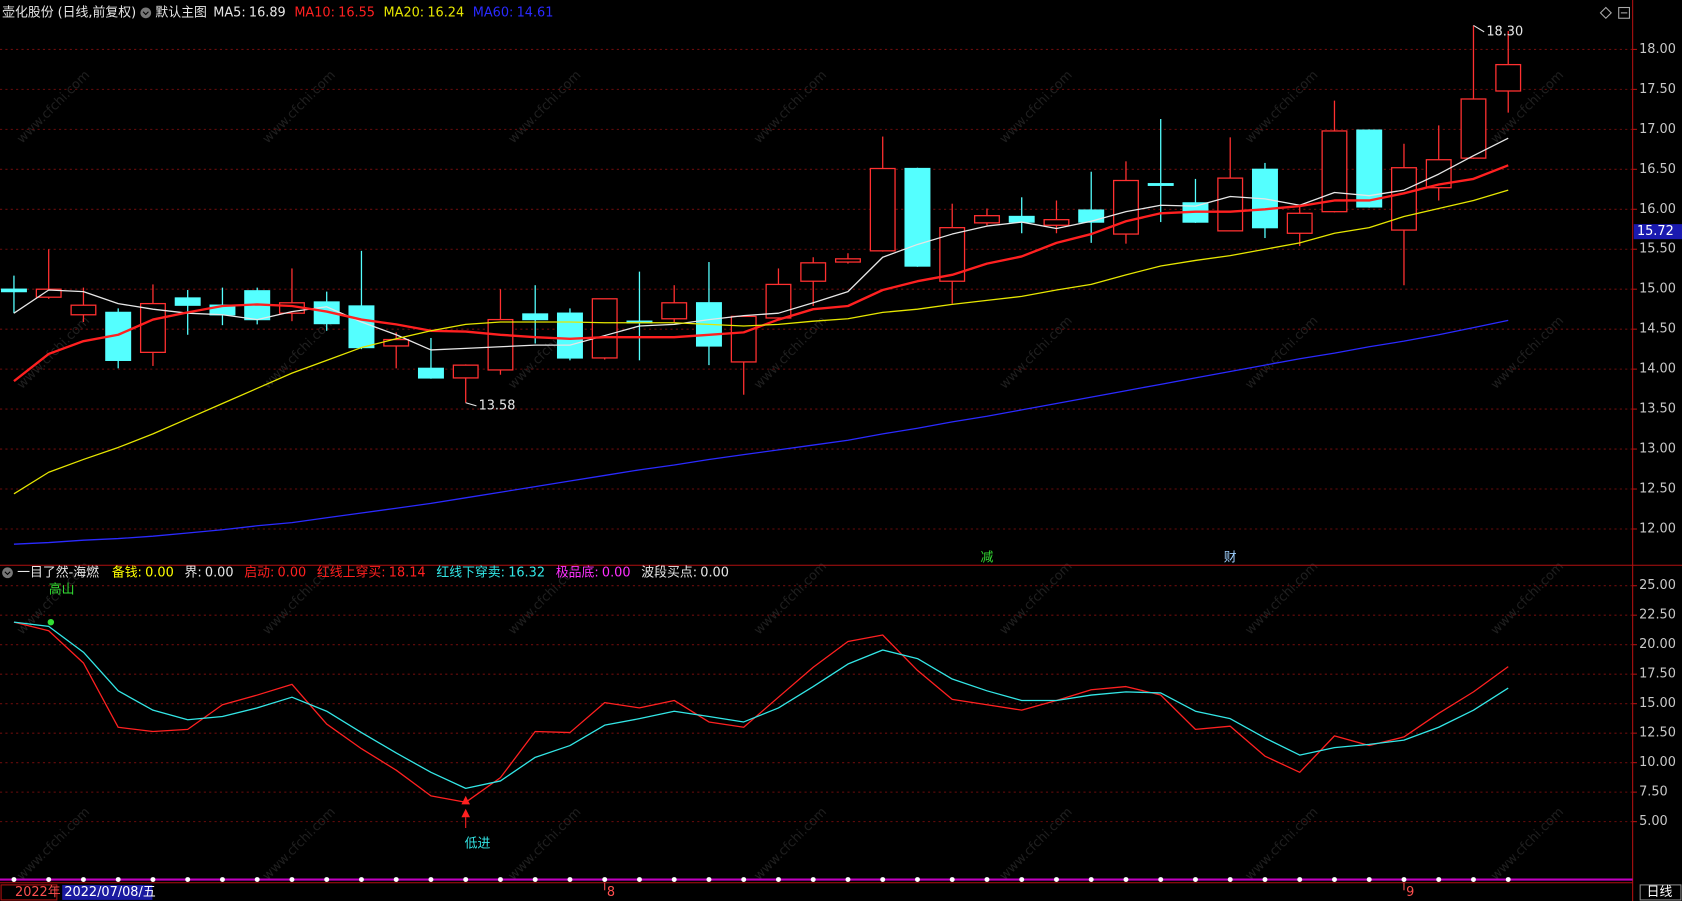 Image resolution: width=1682 pixels, height=901 pixels. What do you see at coordinates (1657, 49) in the screenshot?
I see `y-tick-label: 18.00` at bounding box center [1657, 49].